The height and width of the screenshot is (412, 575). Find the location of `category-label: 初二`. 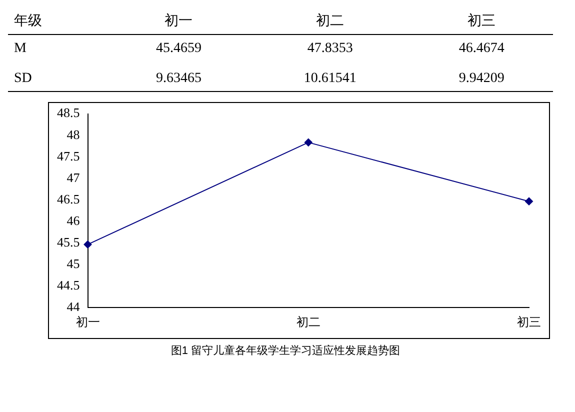

category-label: 初二 is located at coordinates (330, 21).